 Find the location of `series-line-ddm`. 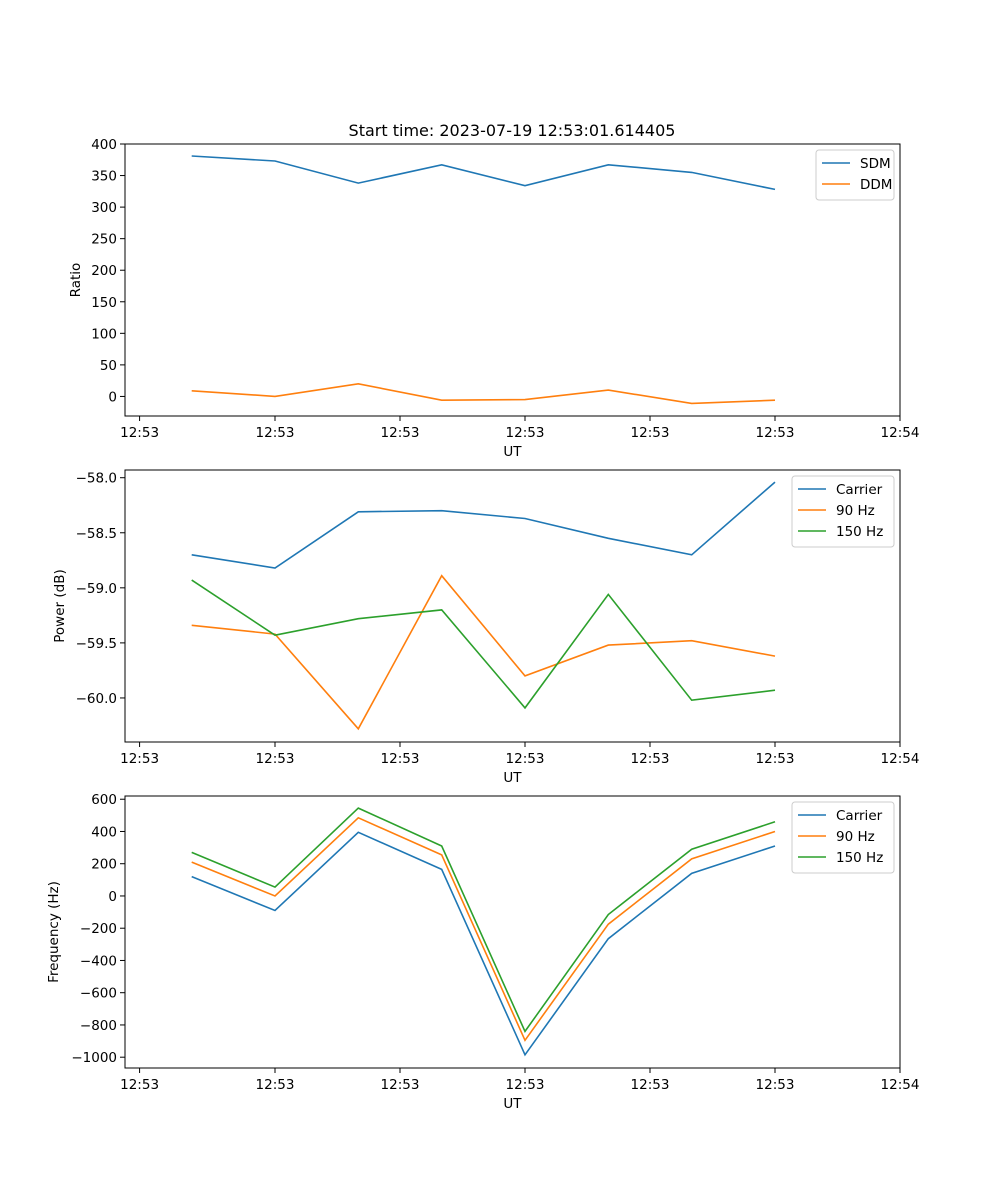

series-line-ddm is located at coordinates (483, 393).